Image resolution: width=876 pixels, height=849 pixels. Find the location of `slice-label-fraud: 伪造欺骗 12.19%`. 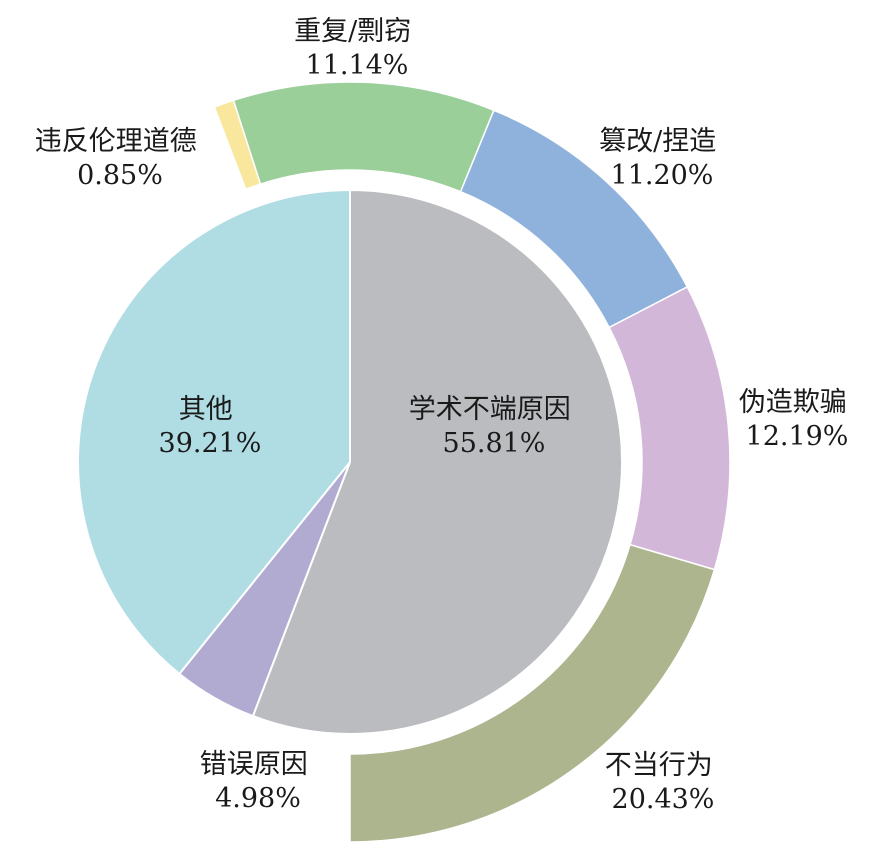

slice-label-fraud: 伪造欺骗 12.19% is located at coordinates (797, 419).